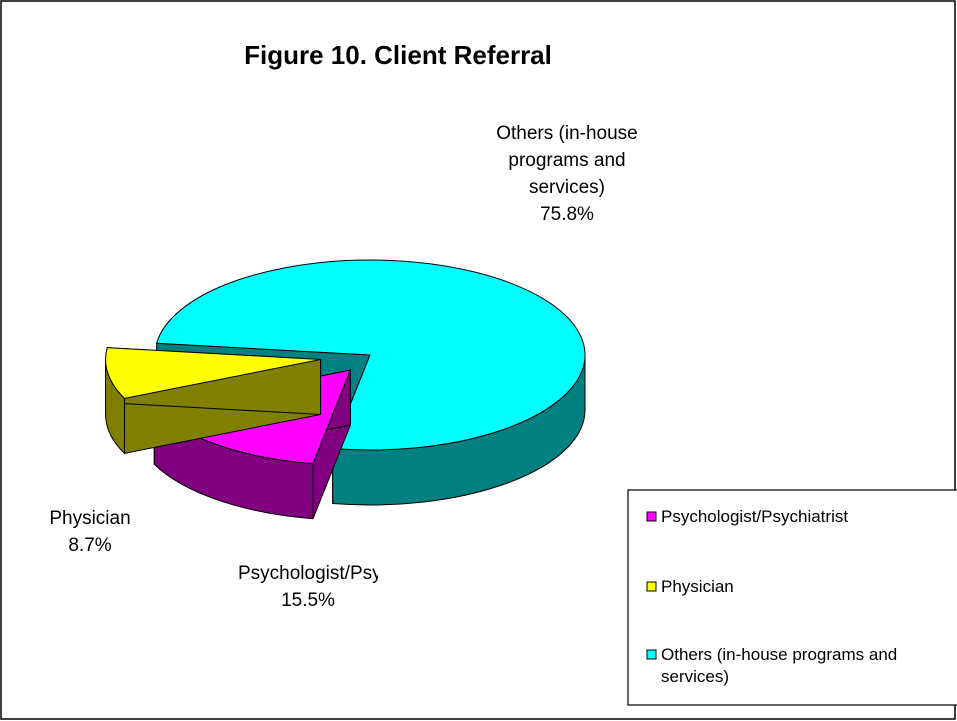  I want to click on label-value: 8.7%, so click(90, 545).